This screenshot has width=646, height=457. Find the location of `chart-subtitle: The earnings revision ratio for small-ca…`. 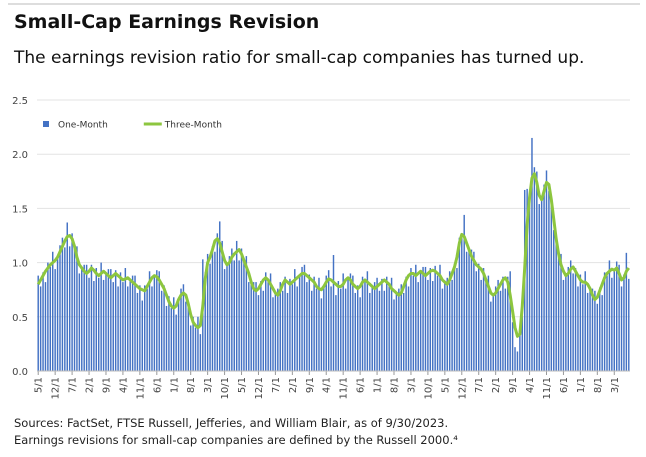

chart-subtitle: The earnings revision ratio for small-ca… is located at coordinates (298, 58).